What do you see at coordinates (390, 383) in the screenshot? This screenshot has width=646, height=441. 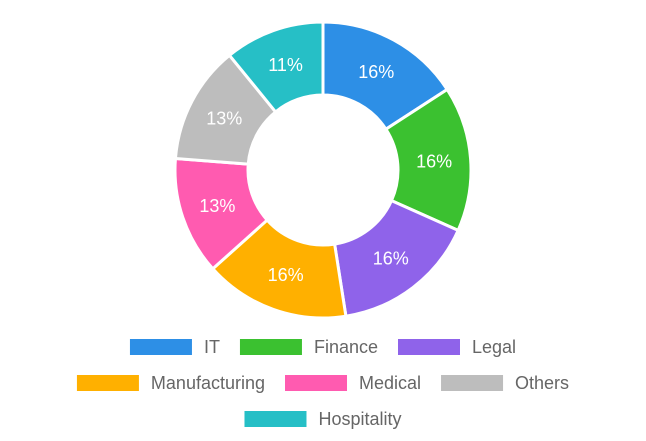 I see `legend-label-medical: Medical` at bounding box center [390, 383].